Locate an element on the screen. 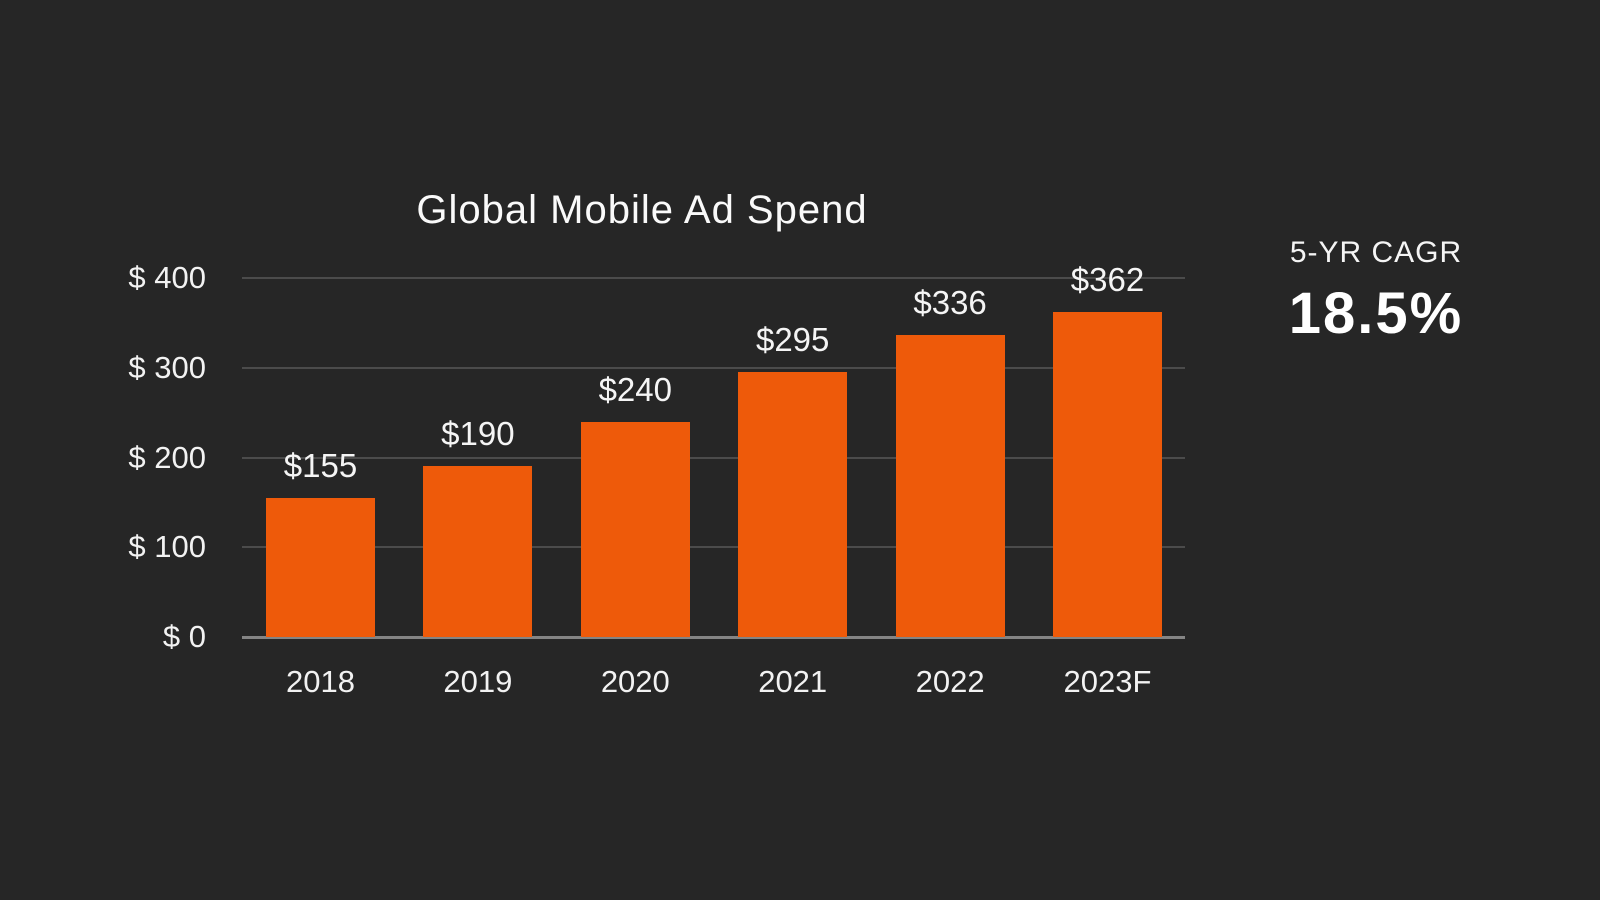 The image size is (1600, 900). bar-2022 is located at coordinates (950, 486).